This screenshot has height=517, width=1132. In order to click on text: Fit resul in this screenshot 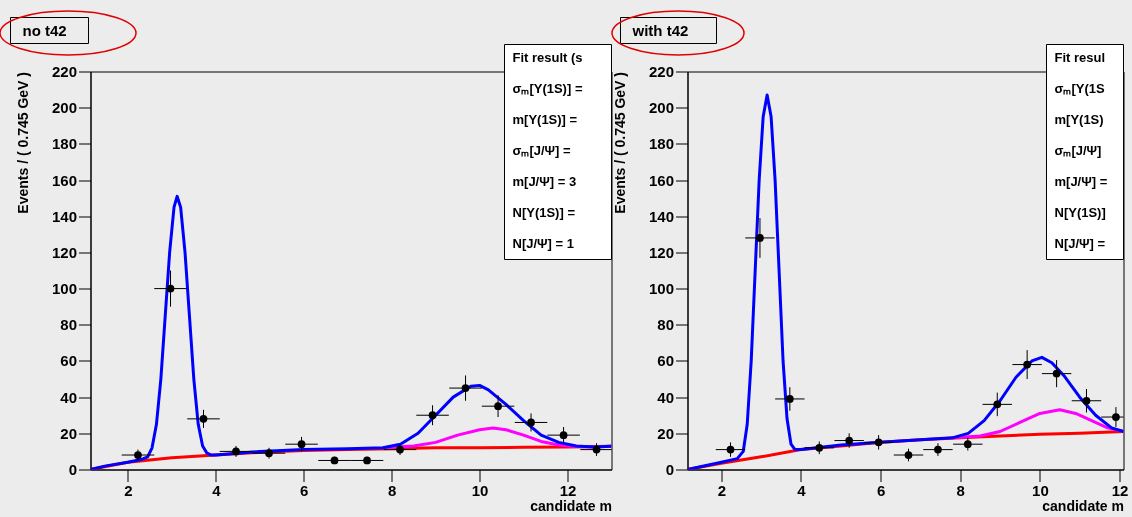, I will do `click(1080, 57)`.